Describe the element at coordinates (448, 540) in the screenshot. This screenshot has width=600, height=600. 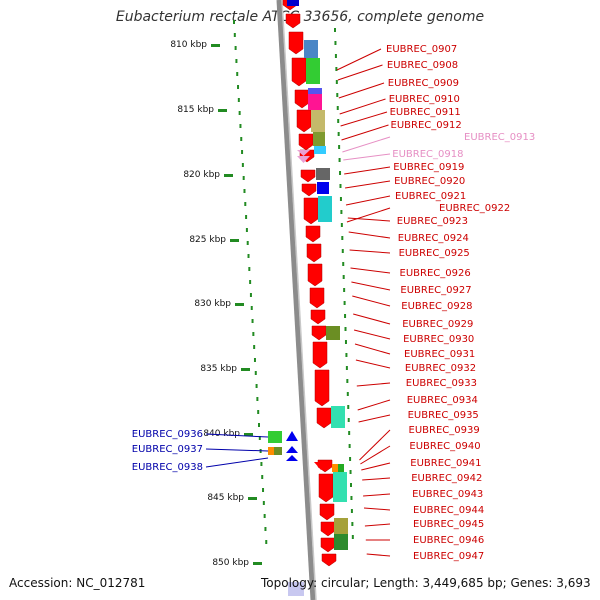
I see `gene-label-eubrec-0946: EUBREC_0946` at that location.